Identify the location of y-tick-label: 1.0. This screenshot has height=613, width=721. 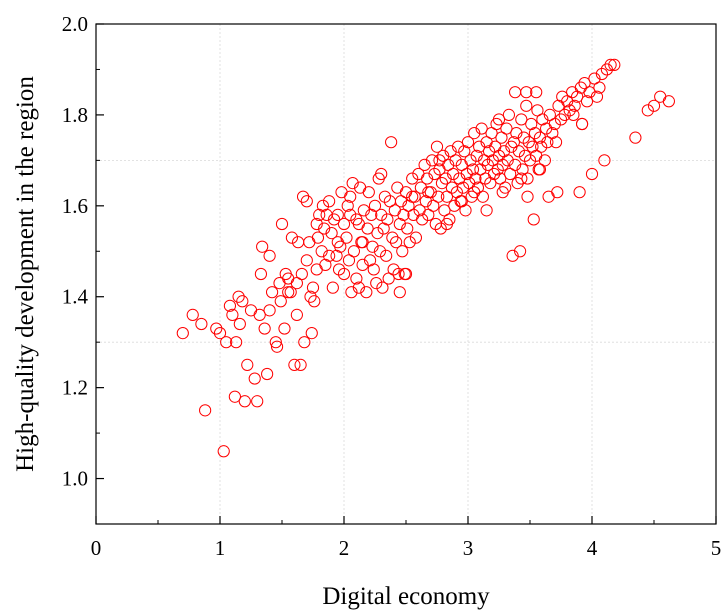
(75, 479).